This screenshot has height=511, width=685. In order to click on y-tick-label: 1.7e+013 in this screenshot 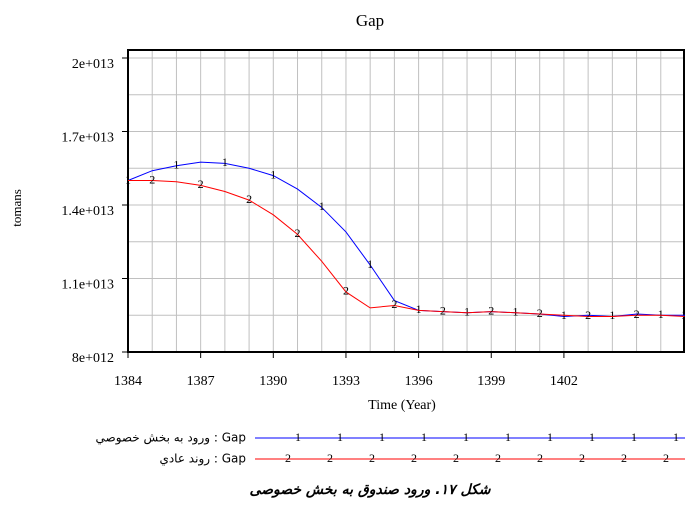, I will do `click(87, 138)`.